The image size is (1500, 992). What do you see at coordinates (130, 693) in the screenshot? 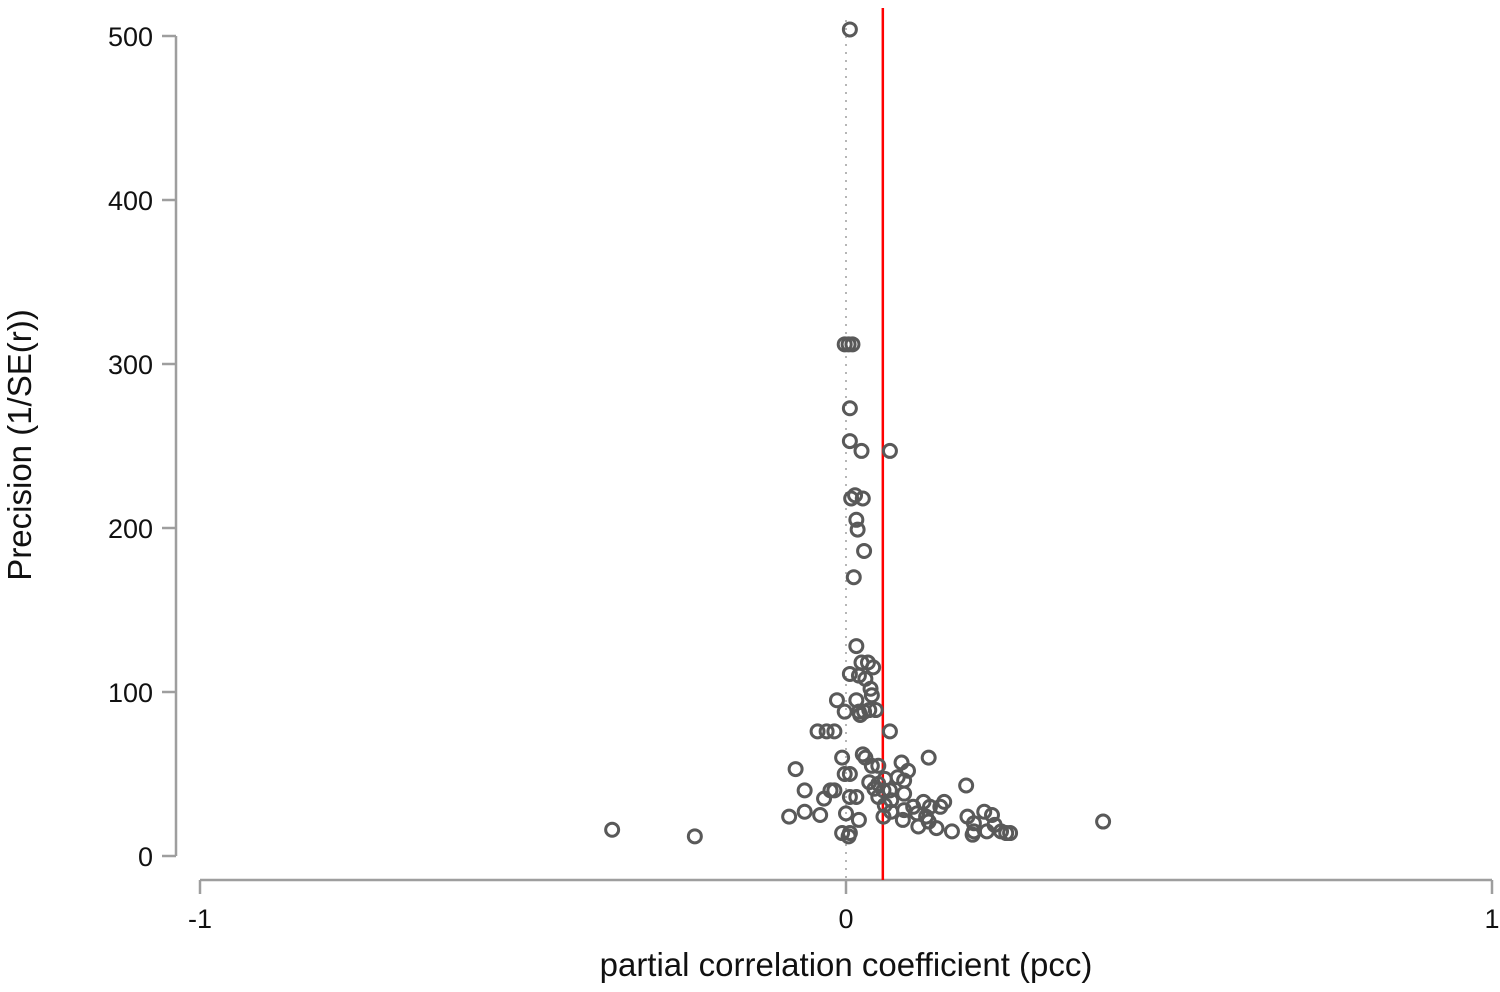
I see `y-tick-label: 100` at bounding box center [130, 693].